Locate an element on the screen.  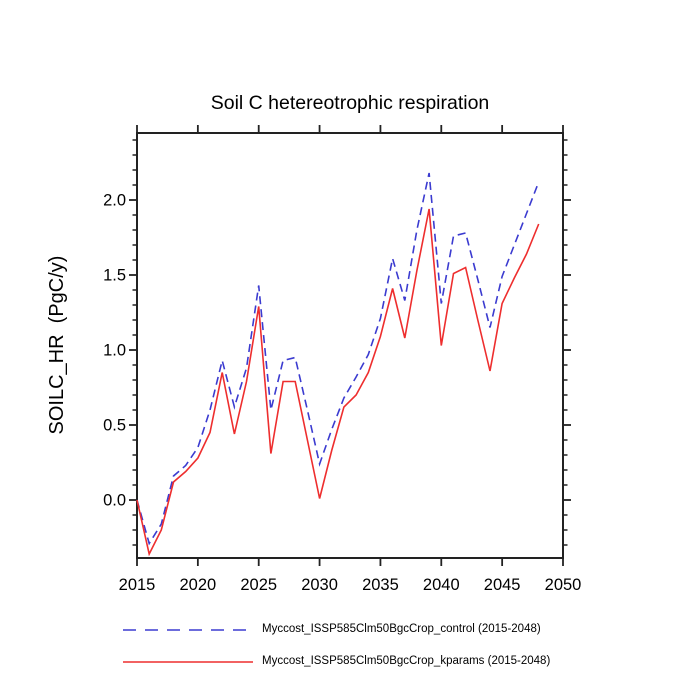
chart-title: Soil C hetereotrophic respiration is located at coordinates (350, 103).